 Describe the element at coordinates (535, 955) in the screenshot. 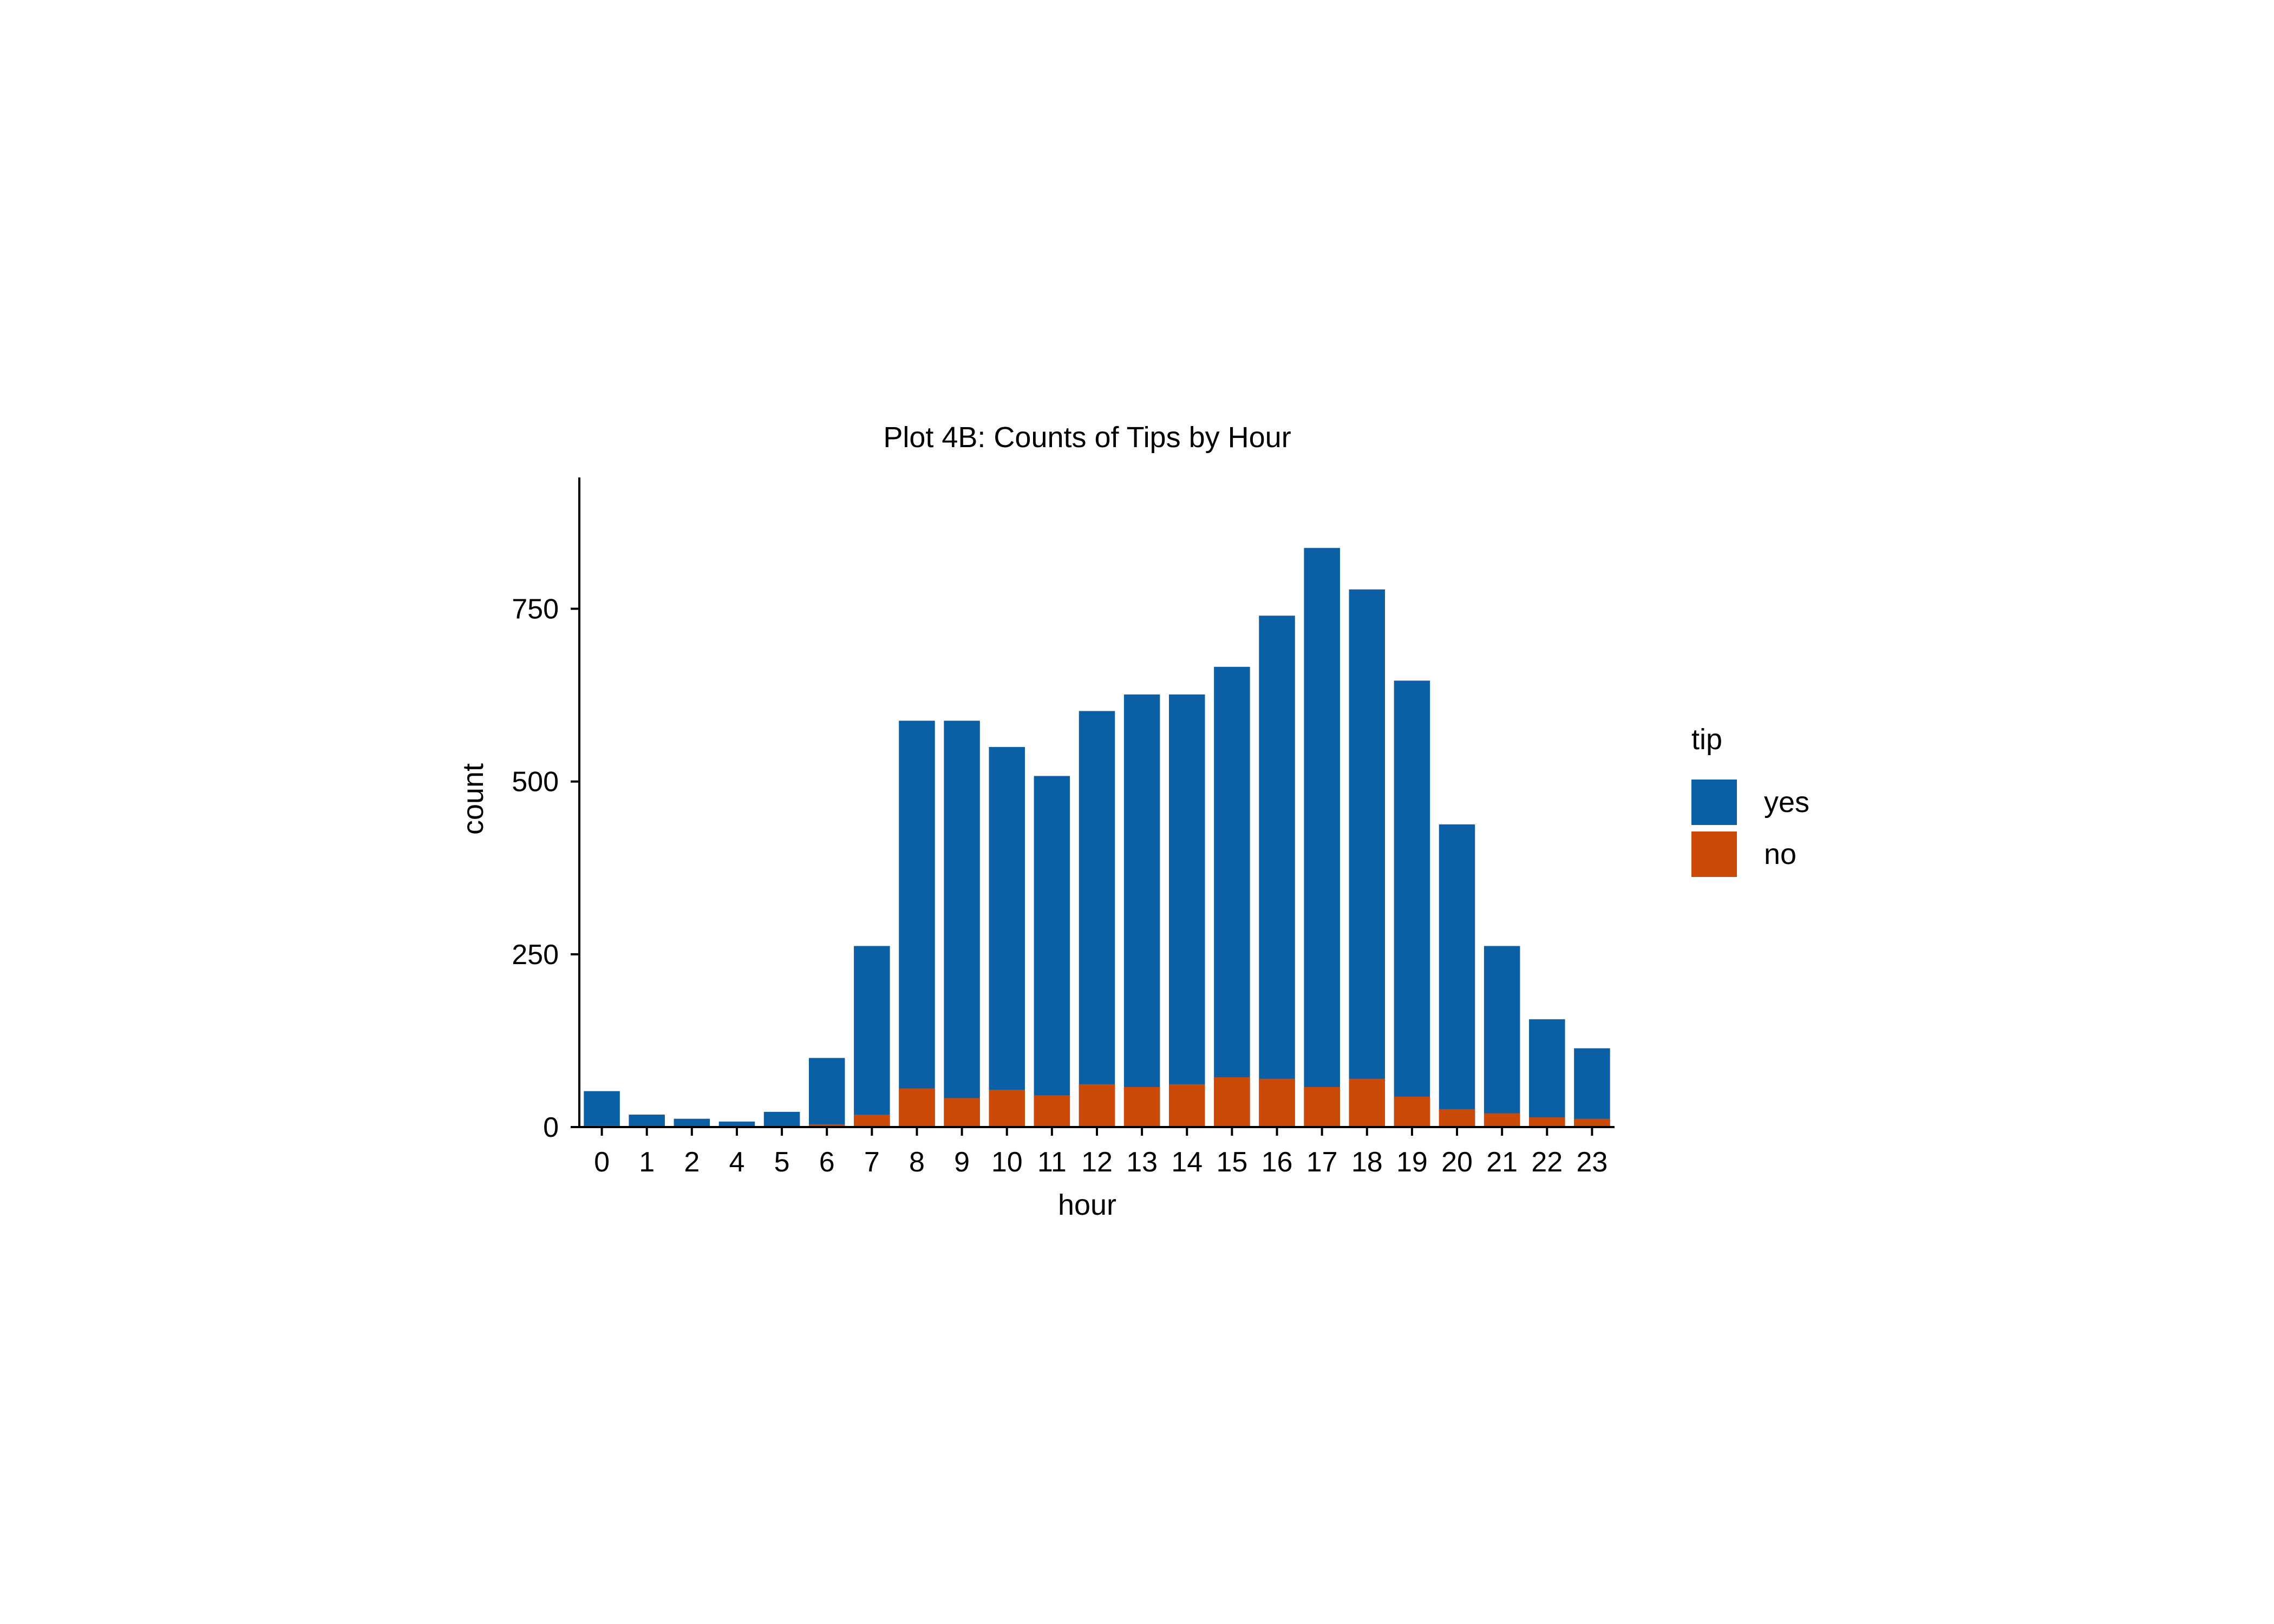

I see `y-tick-label: 250` at that location.